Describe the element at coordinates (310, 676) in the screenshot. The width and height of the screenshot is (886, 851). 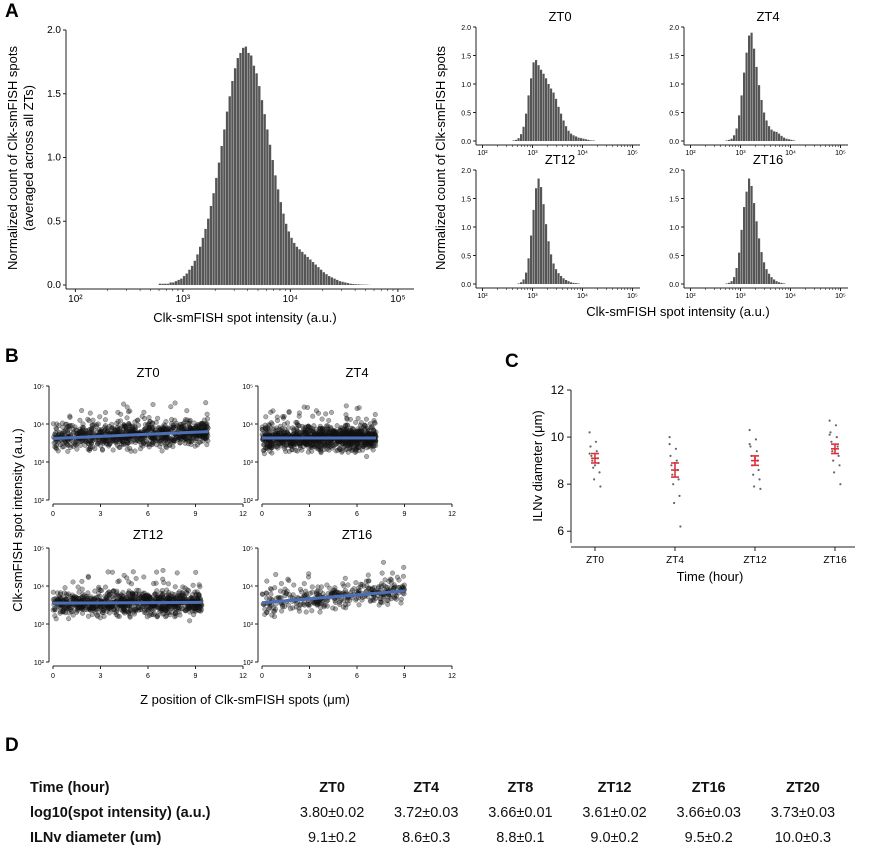
I see `x-tick-label: 3` at that location.